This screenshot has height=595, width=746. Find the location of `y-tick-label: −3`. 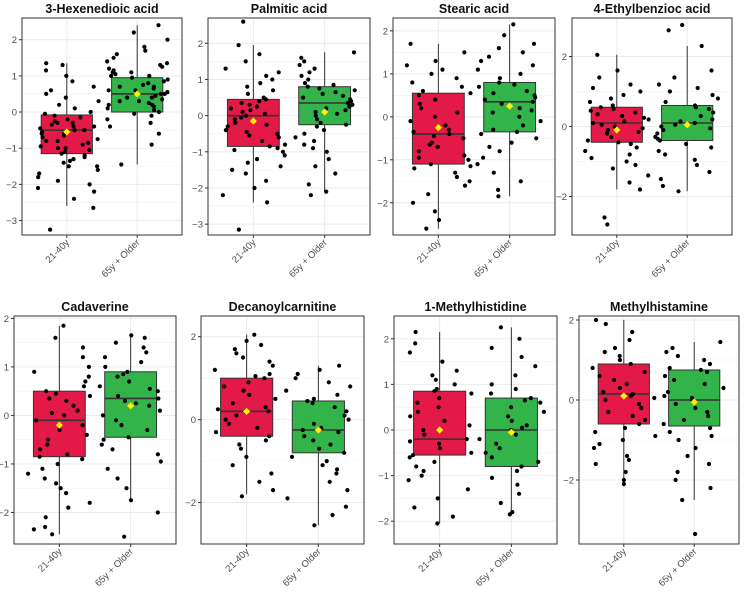

y-tick-label: −3 is located at coordinates (11, 221).